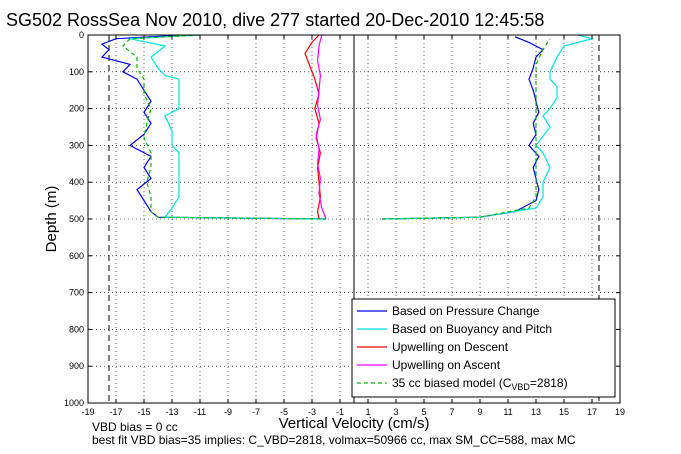  I want to click on y-tick-label: 700, so click(76, 293).